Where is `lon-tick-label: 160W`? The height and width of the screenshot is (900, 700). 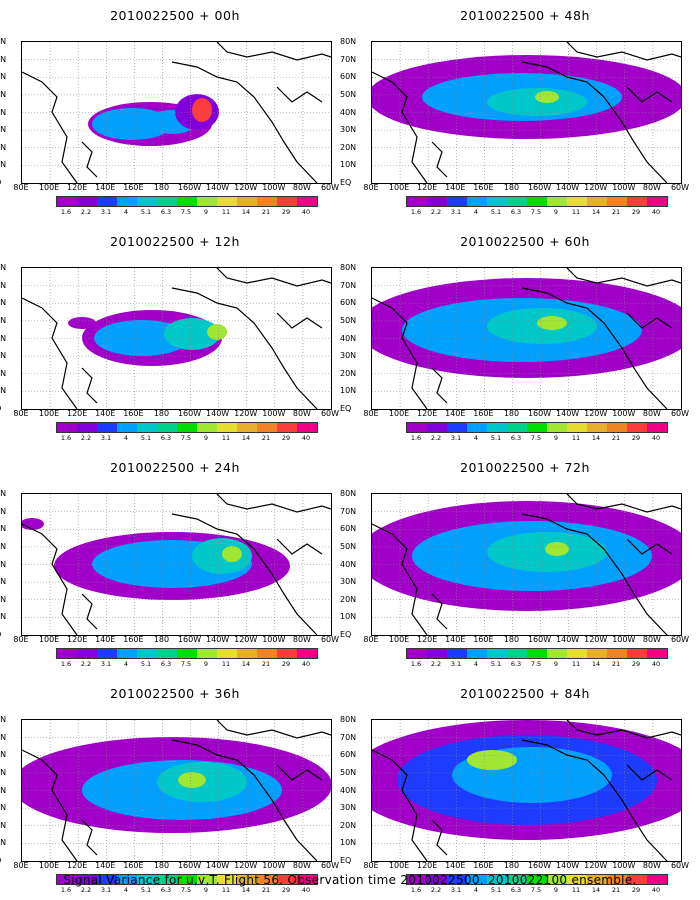 lon-tick-label: 160W is located at coordinates (539, 639).